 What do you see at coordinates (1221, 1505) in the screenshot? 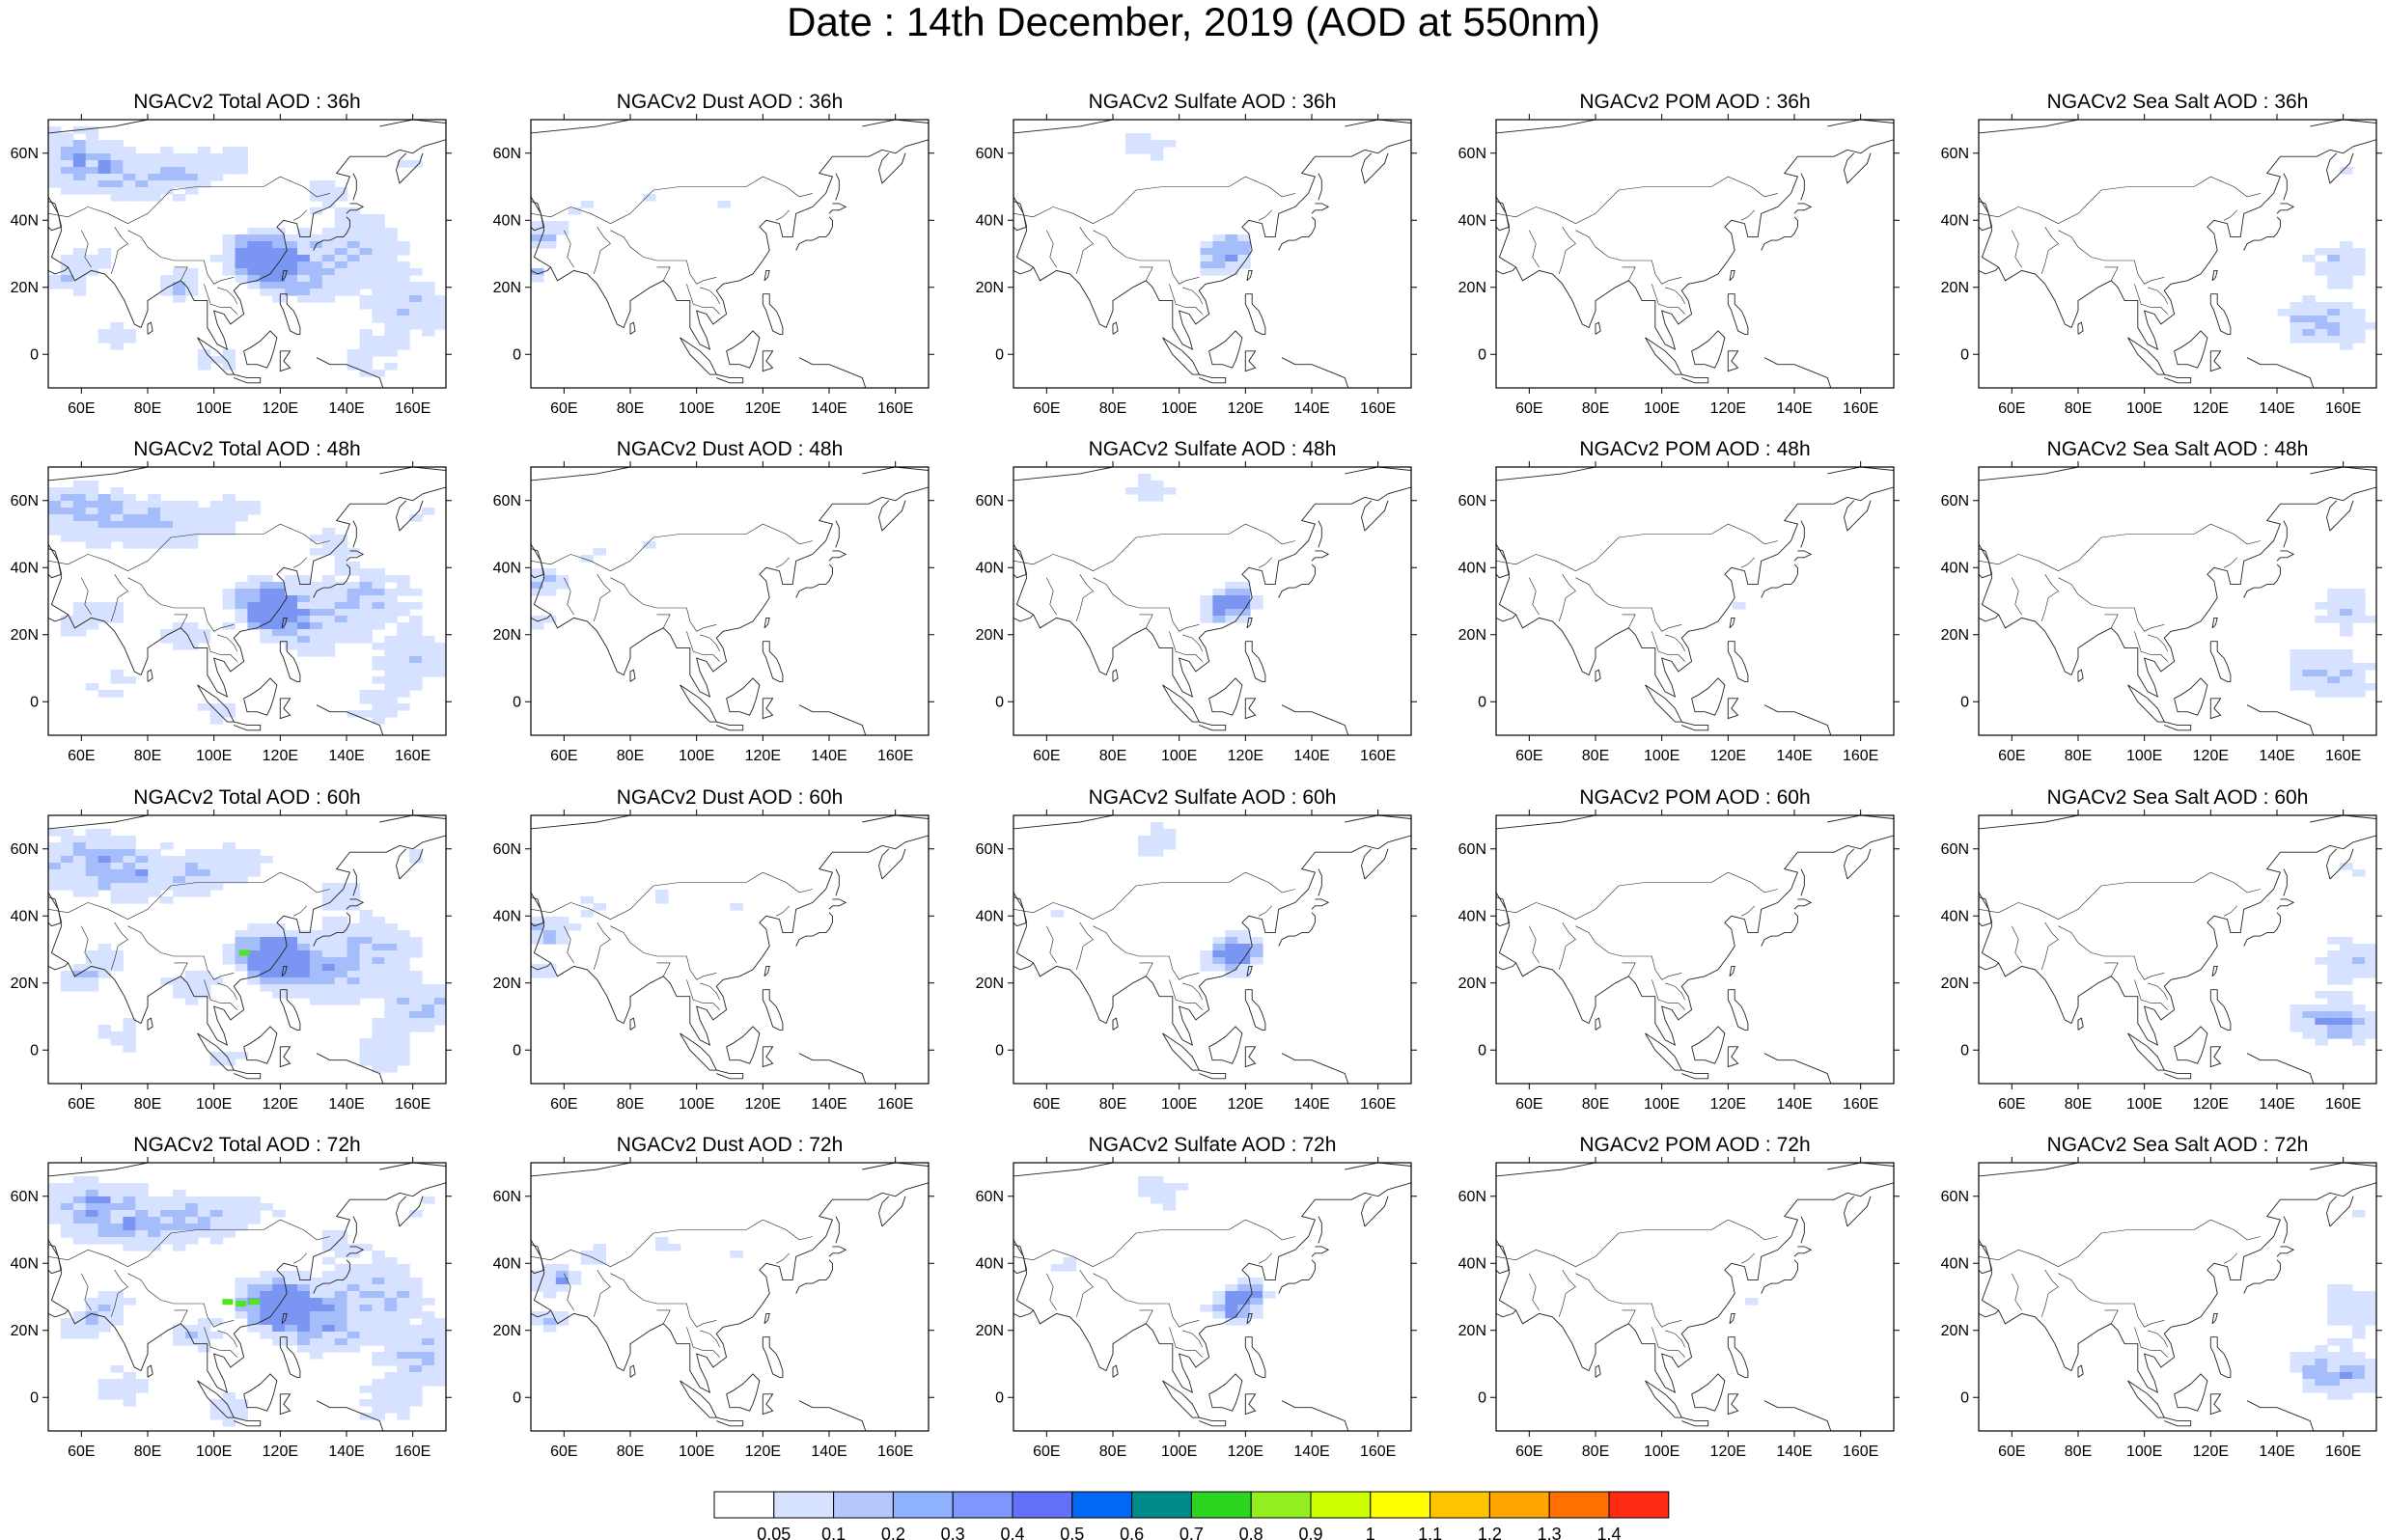
I see `colorbar-swatch` at bounding box center [1221, 1505].